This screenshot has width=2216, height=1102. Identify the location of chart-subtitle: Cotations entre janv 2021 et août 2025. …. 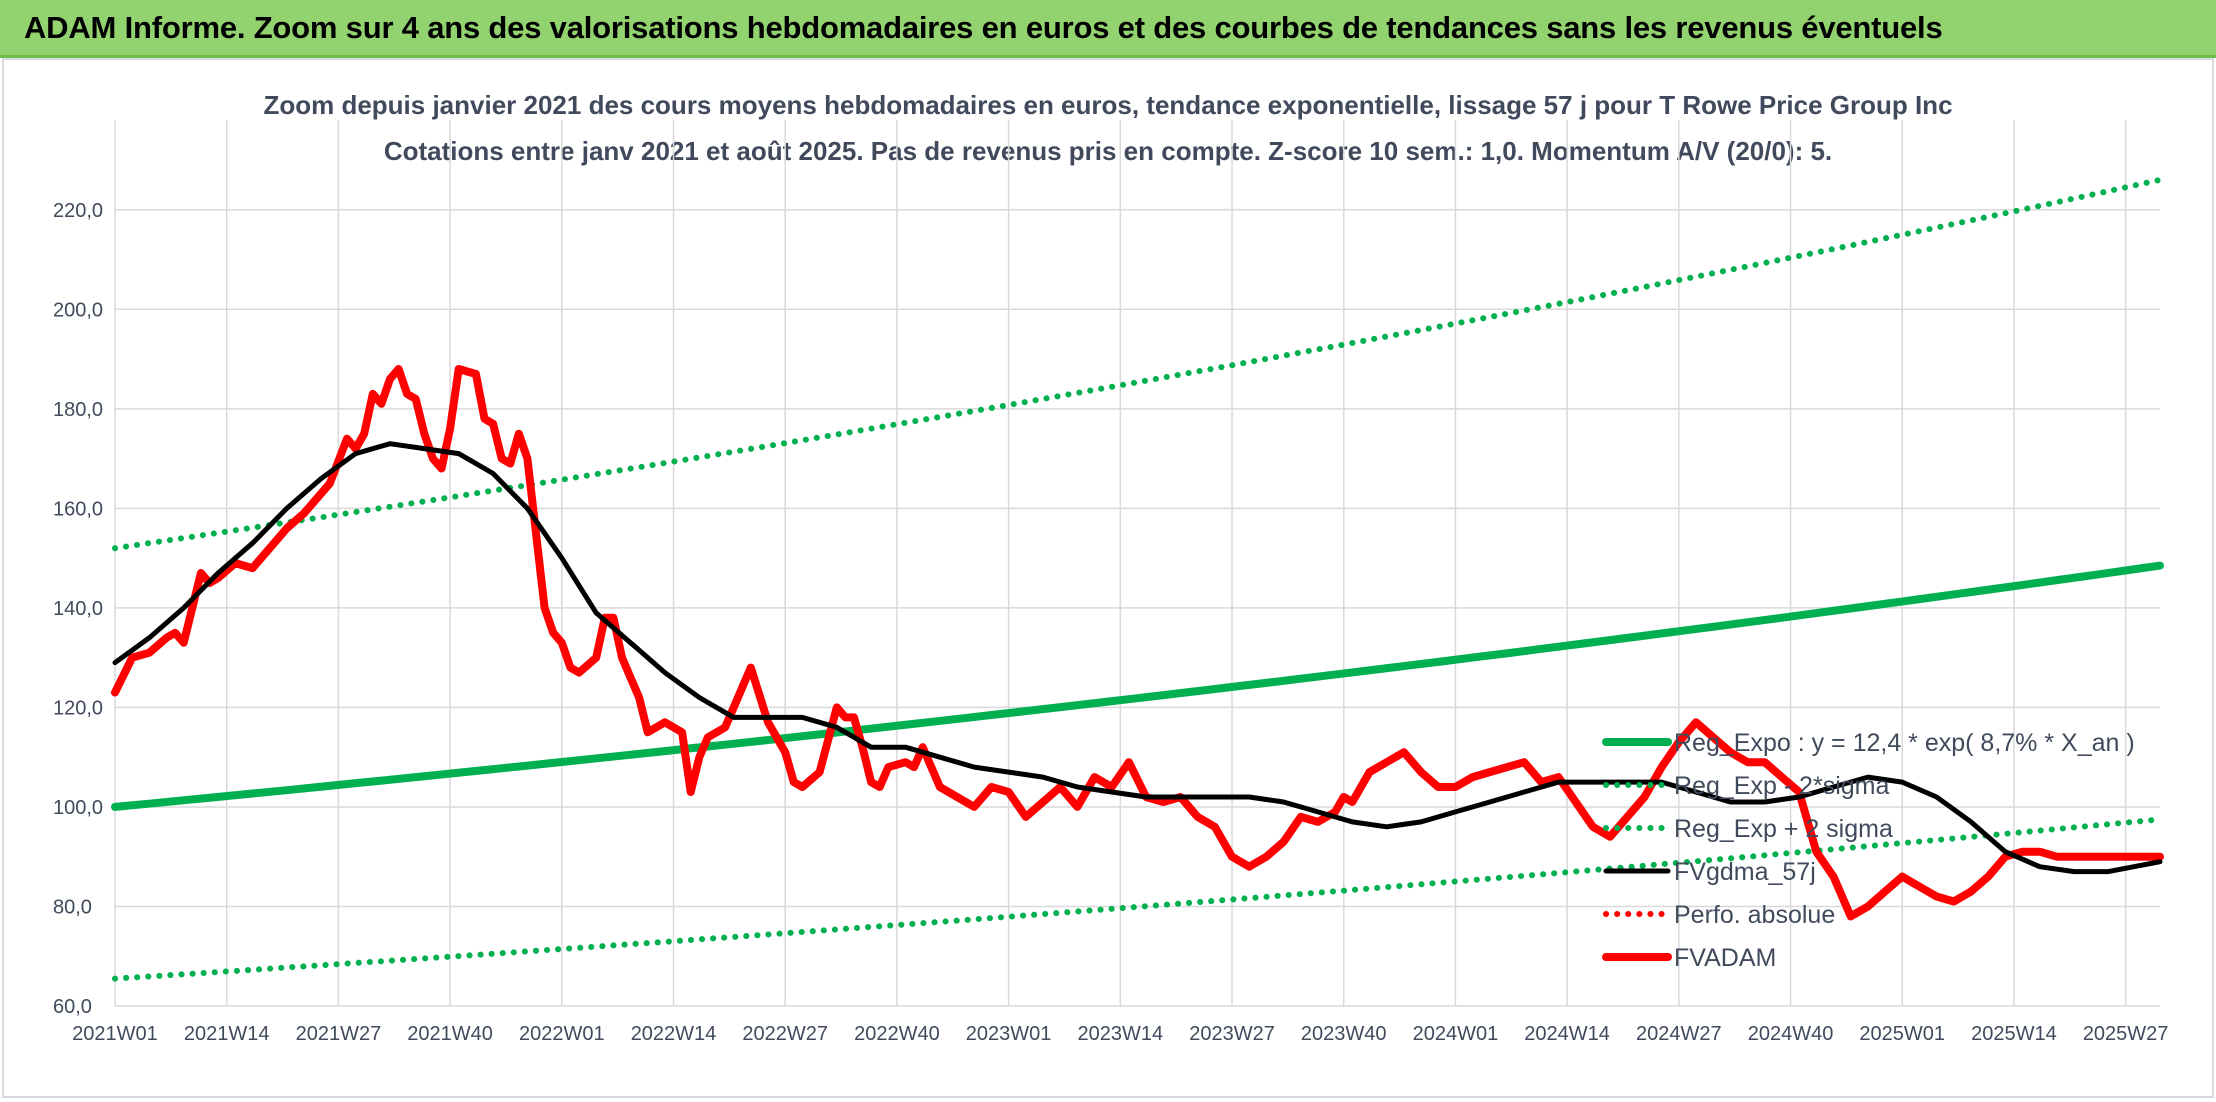
(1108, 151).